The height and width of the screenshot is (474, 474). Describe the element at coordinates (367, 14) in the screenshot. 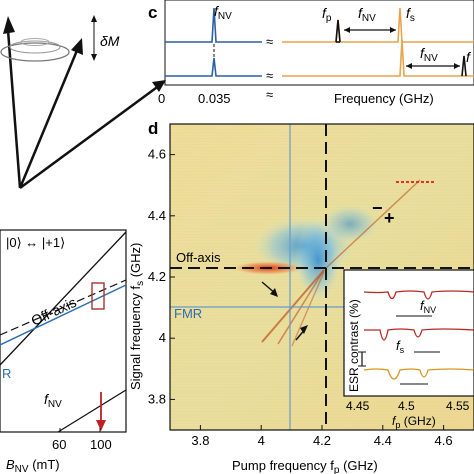

I see `label-fnv-mid: fNV` at that location.